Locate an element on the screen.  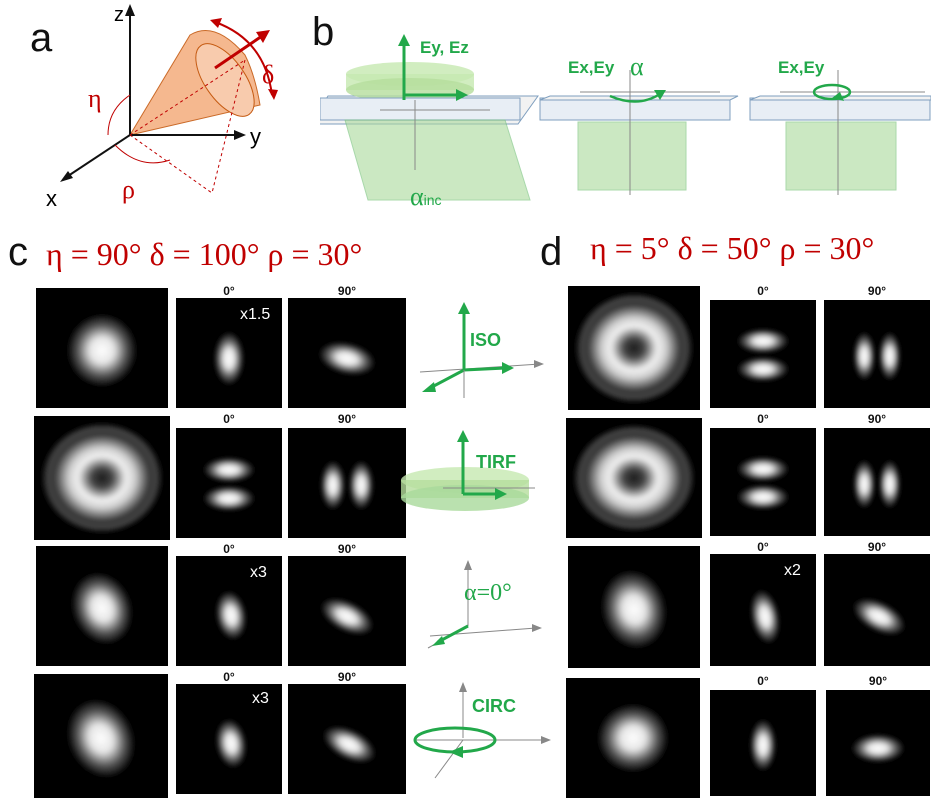
psf-d4-sum is located at coordinates (633, 738).